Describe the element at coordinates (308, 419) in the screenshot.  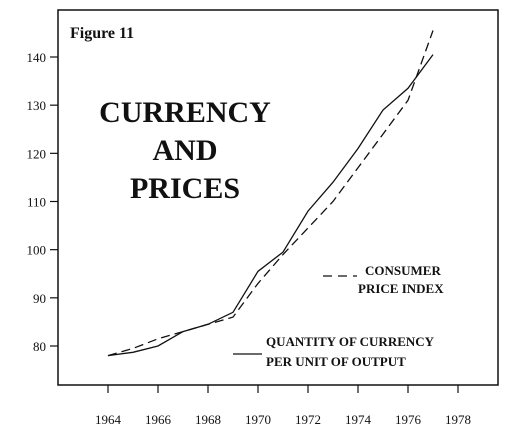
I see `x-tick-label: 1972` at that location.